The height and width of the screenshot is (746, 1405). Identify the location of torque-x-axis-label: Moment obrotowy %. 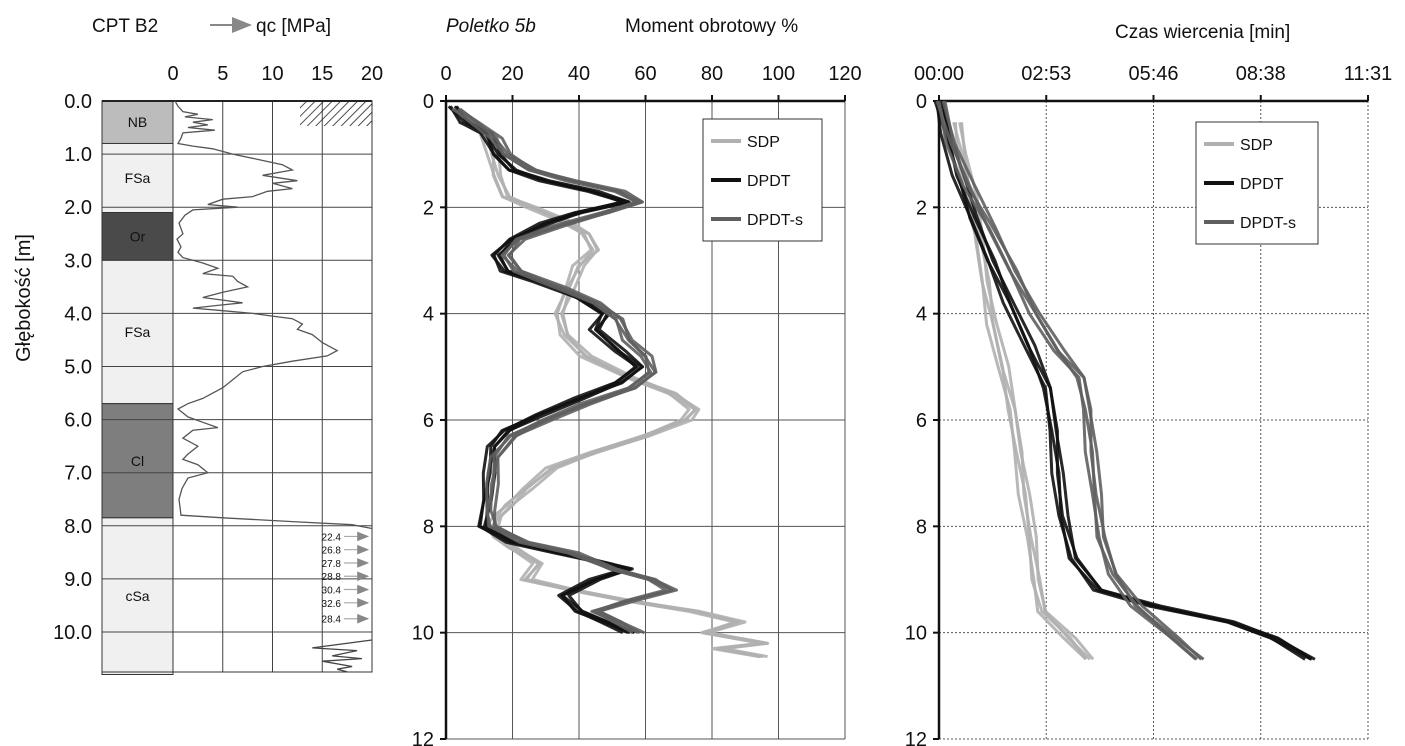
(711, 26).